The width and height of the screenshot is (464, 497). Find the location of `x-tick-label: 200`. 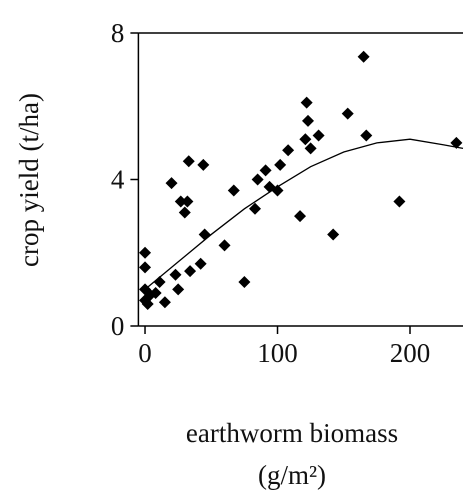

x-tick-label: 200 is located at coordinates (410, 353).